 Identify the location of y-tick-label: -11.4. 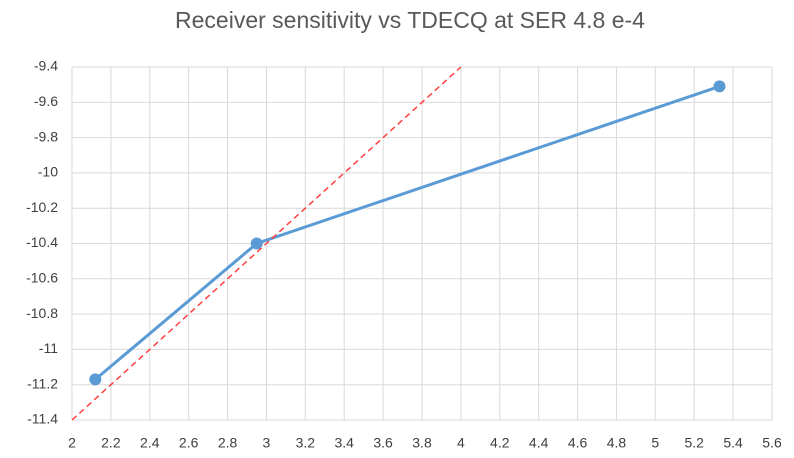
(42, 419).